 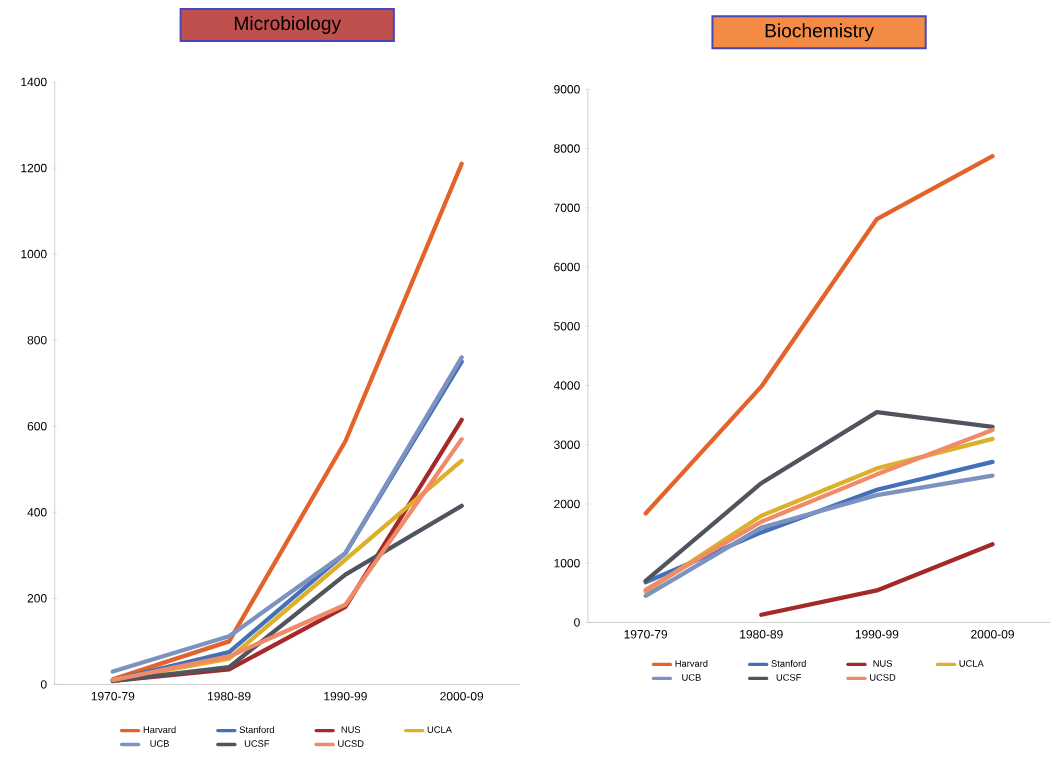 I want to click on chart-title: Microbiology, so click(x=288, y=24).